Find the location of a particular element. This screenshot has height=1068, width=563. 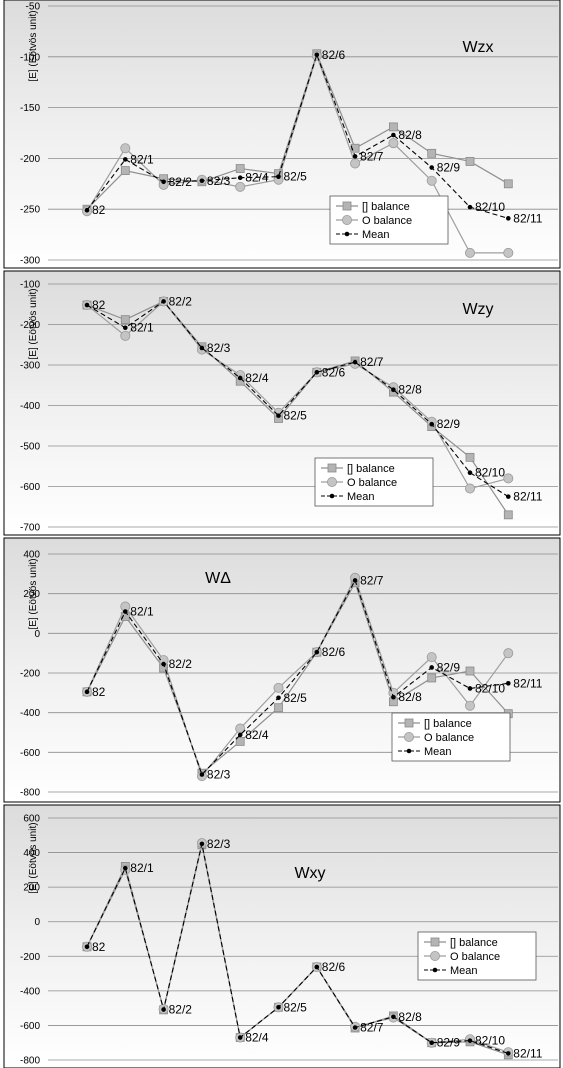

y-tick-label: 0 is located at coordinates (37, 634).